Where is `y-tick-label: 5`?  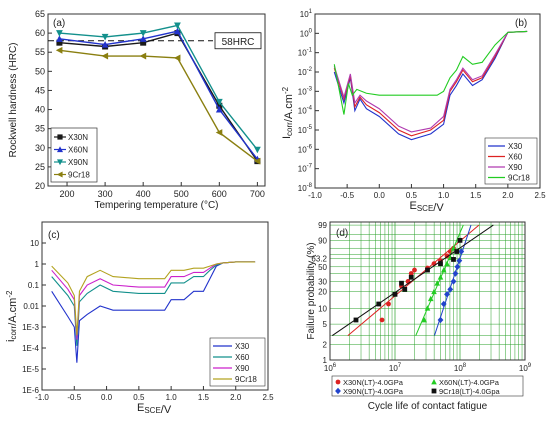
y-tick-label: 5 is located at coordinates (325, 324).